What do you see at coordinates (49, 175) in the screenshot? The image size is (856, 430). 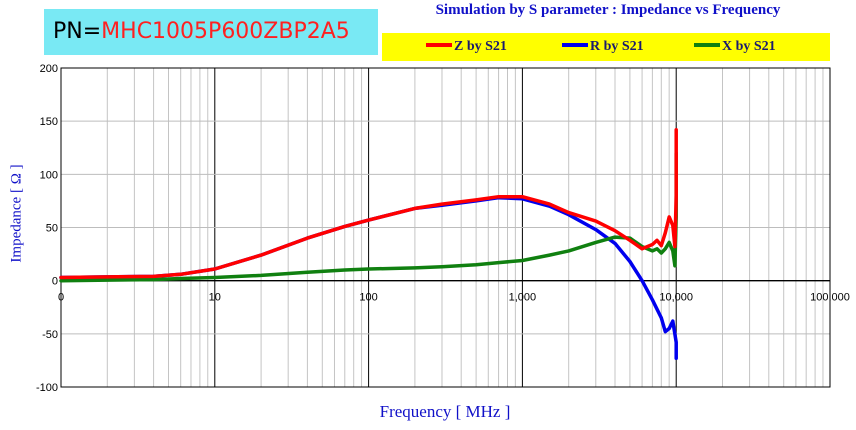 I see `y-tick-label: 100` at bounding box center [49, 175].